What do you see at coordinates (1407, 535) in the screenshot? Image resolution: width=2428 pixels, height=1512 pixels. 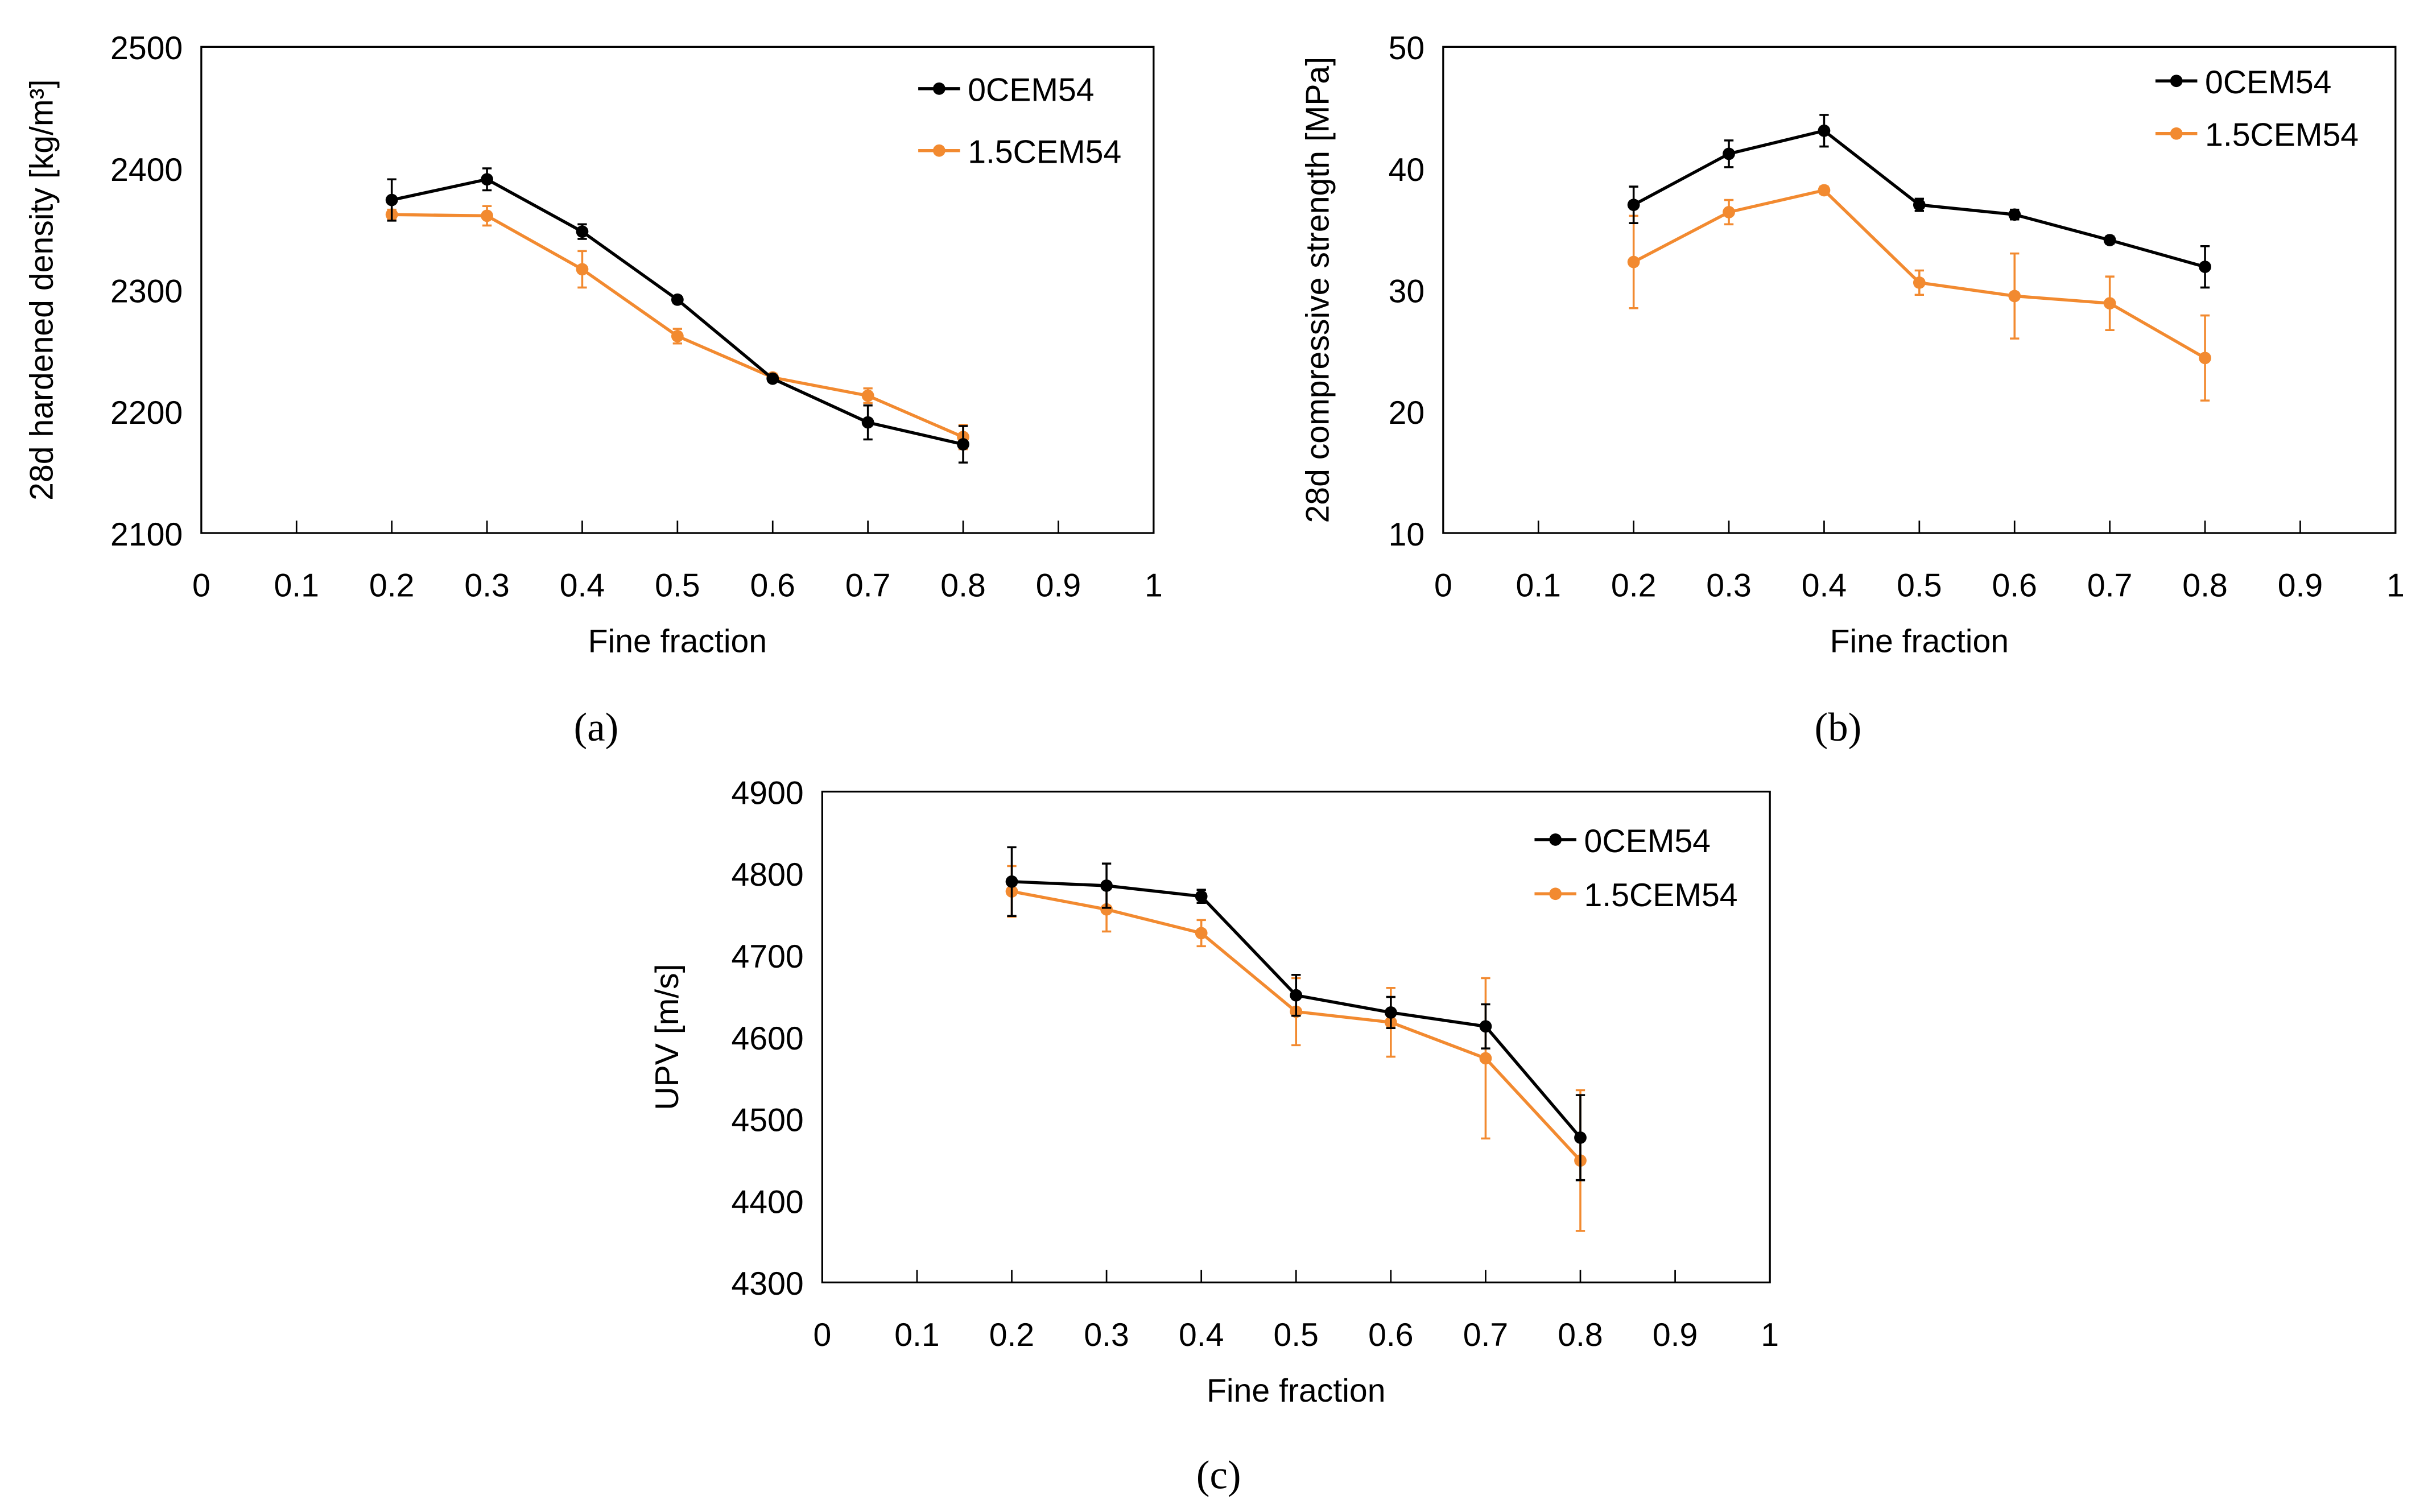 I see `y-tick-label: 10` at bounding box center [1407, 535].